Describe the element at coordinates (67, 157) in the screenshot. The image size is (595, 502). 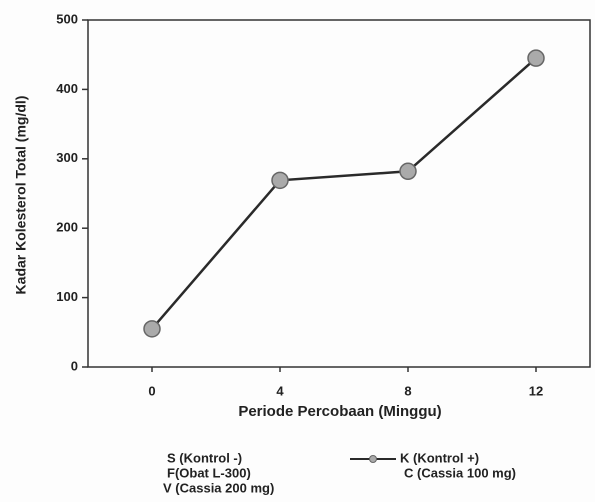
I see `y-tick-label: 300` at that location.